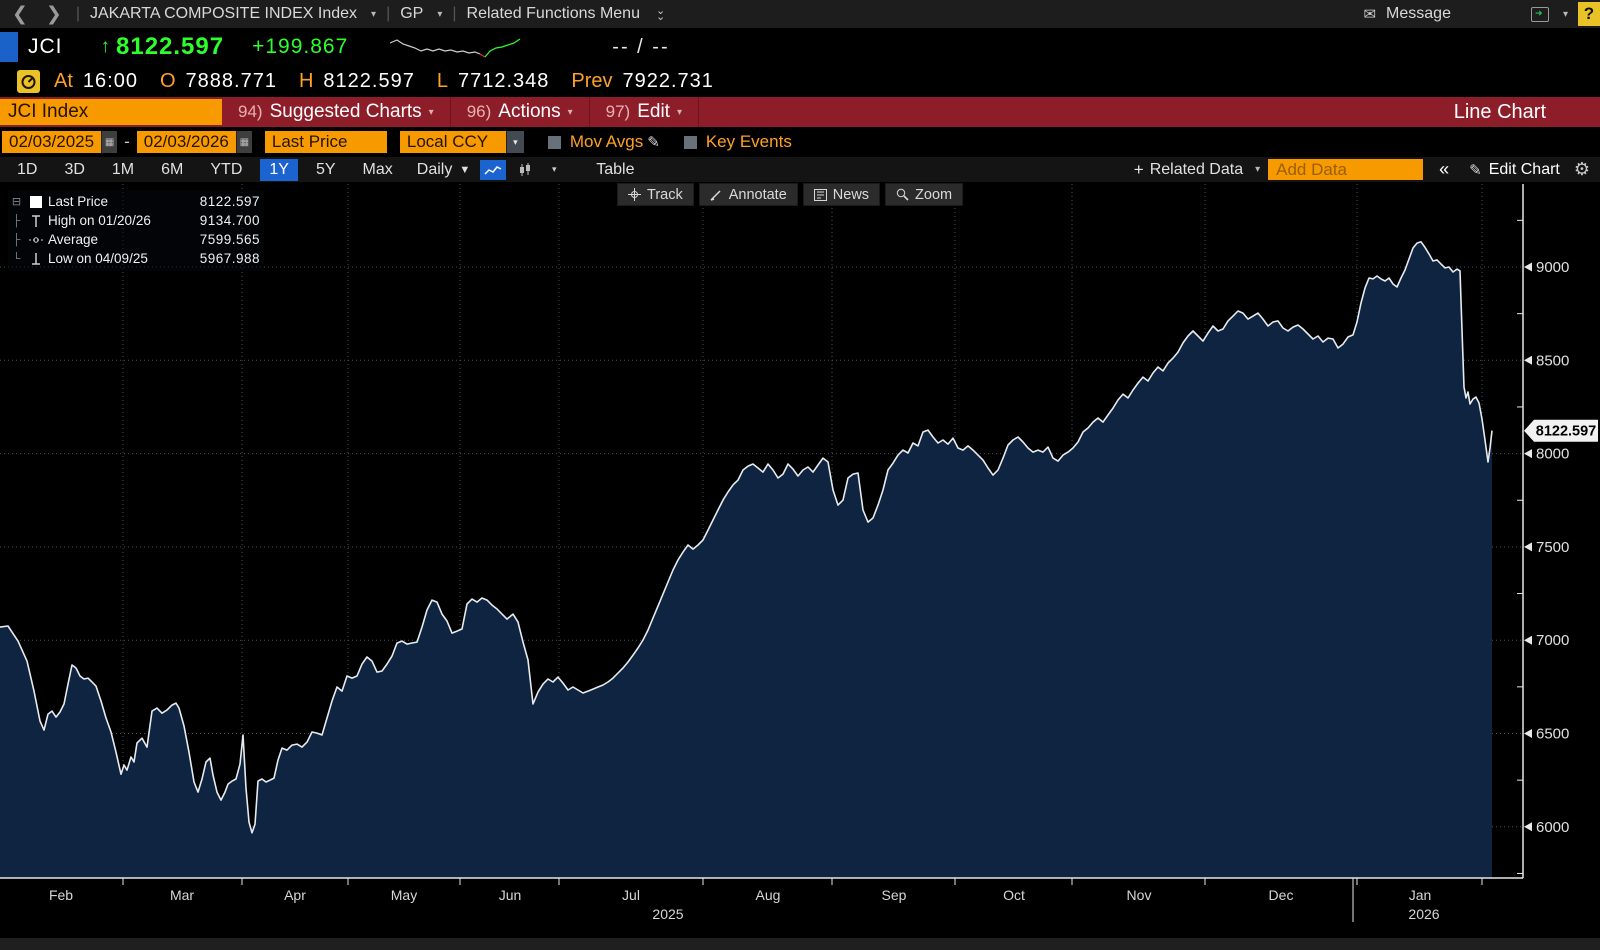  I want to click on annotate-button: Annotate, so click(748, 194).